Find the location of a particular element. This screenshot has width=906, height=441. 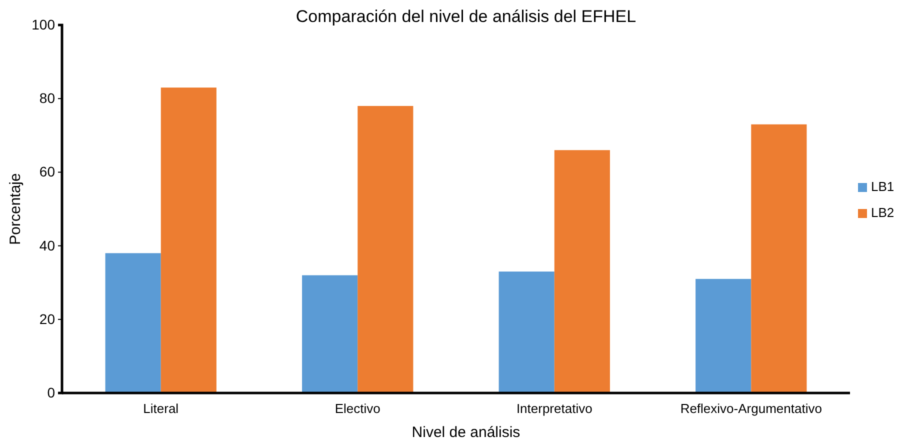

y-axis-title: Porcentaje is located at coordinates (15, 209).